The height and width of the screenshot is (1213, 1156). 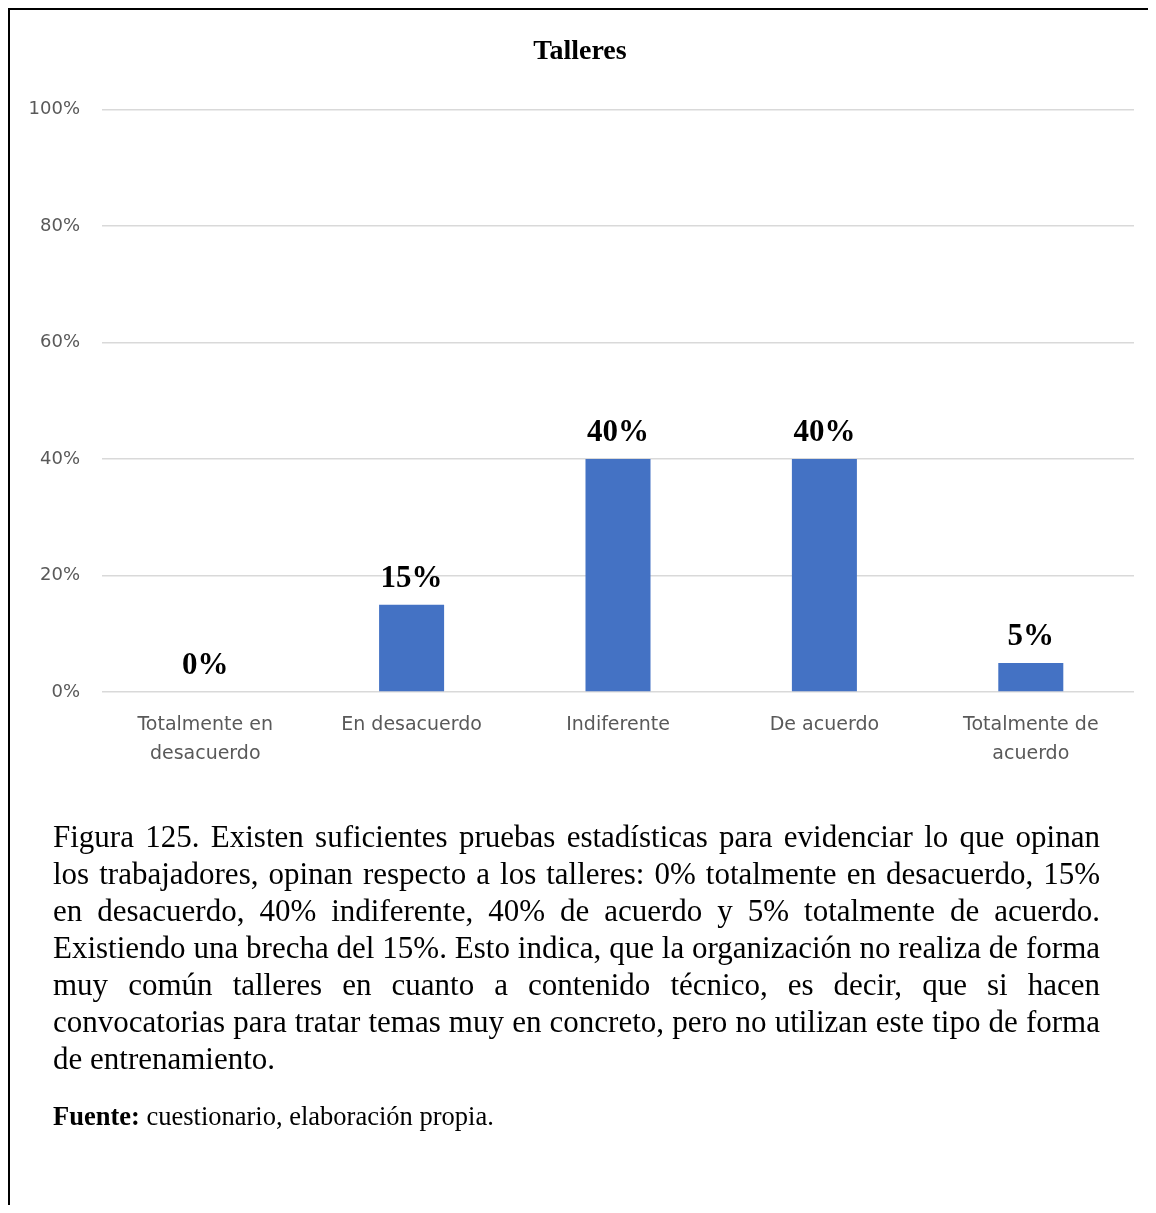 What do you see at coordinates (65, 690) in the screenshot?
I see `y-tick-label: 0%` at bounding box center [65, 690].